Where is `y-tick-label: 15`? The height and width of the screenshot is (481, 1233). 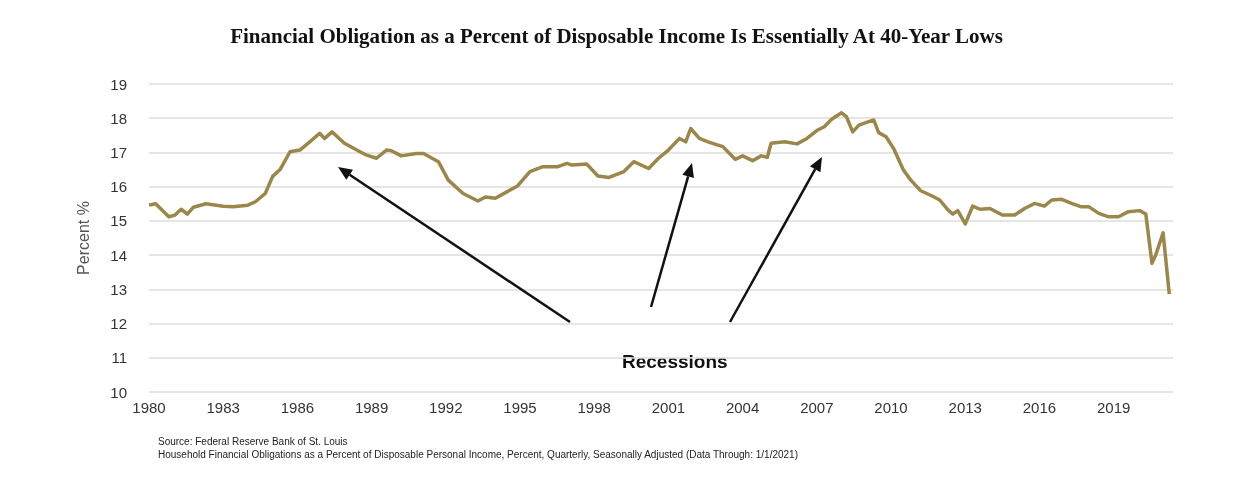
y-tick-label: 15 is located at coordinates (118, 221).